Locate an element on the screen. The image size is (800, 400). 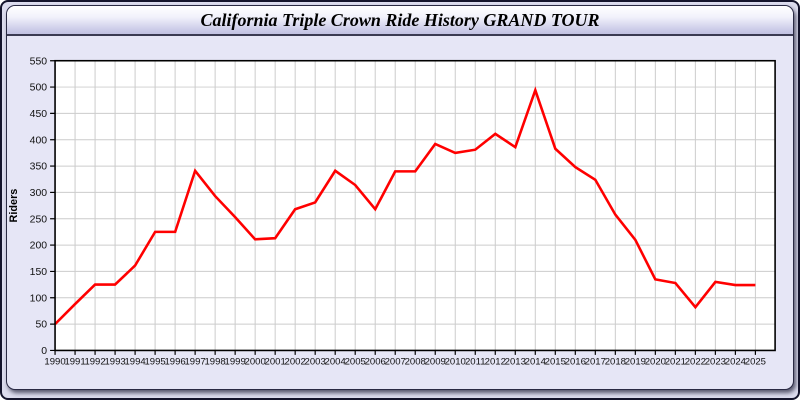
svg-text: 1993 is located at coordinates (114, 361).